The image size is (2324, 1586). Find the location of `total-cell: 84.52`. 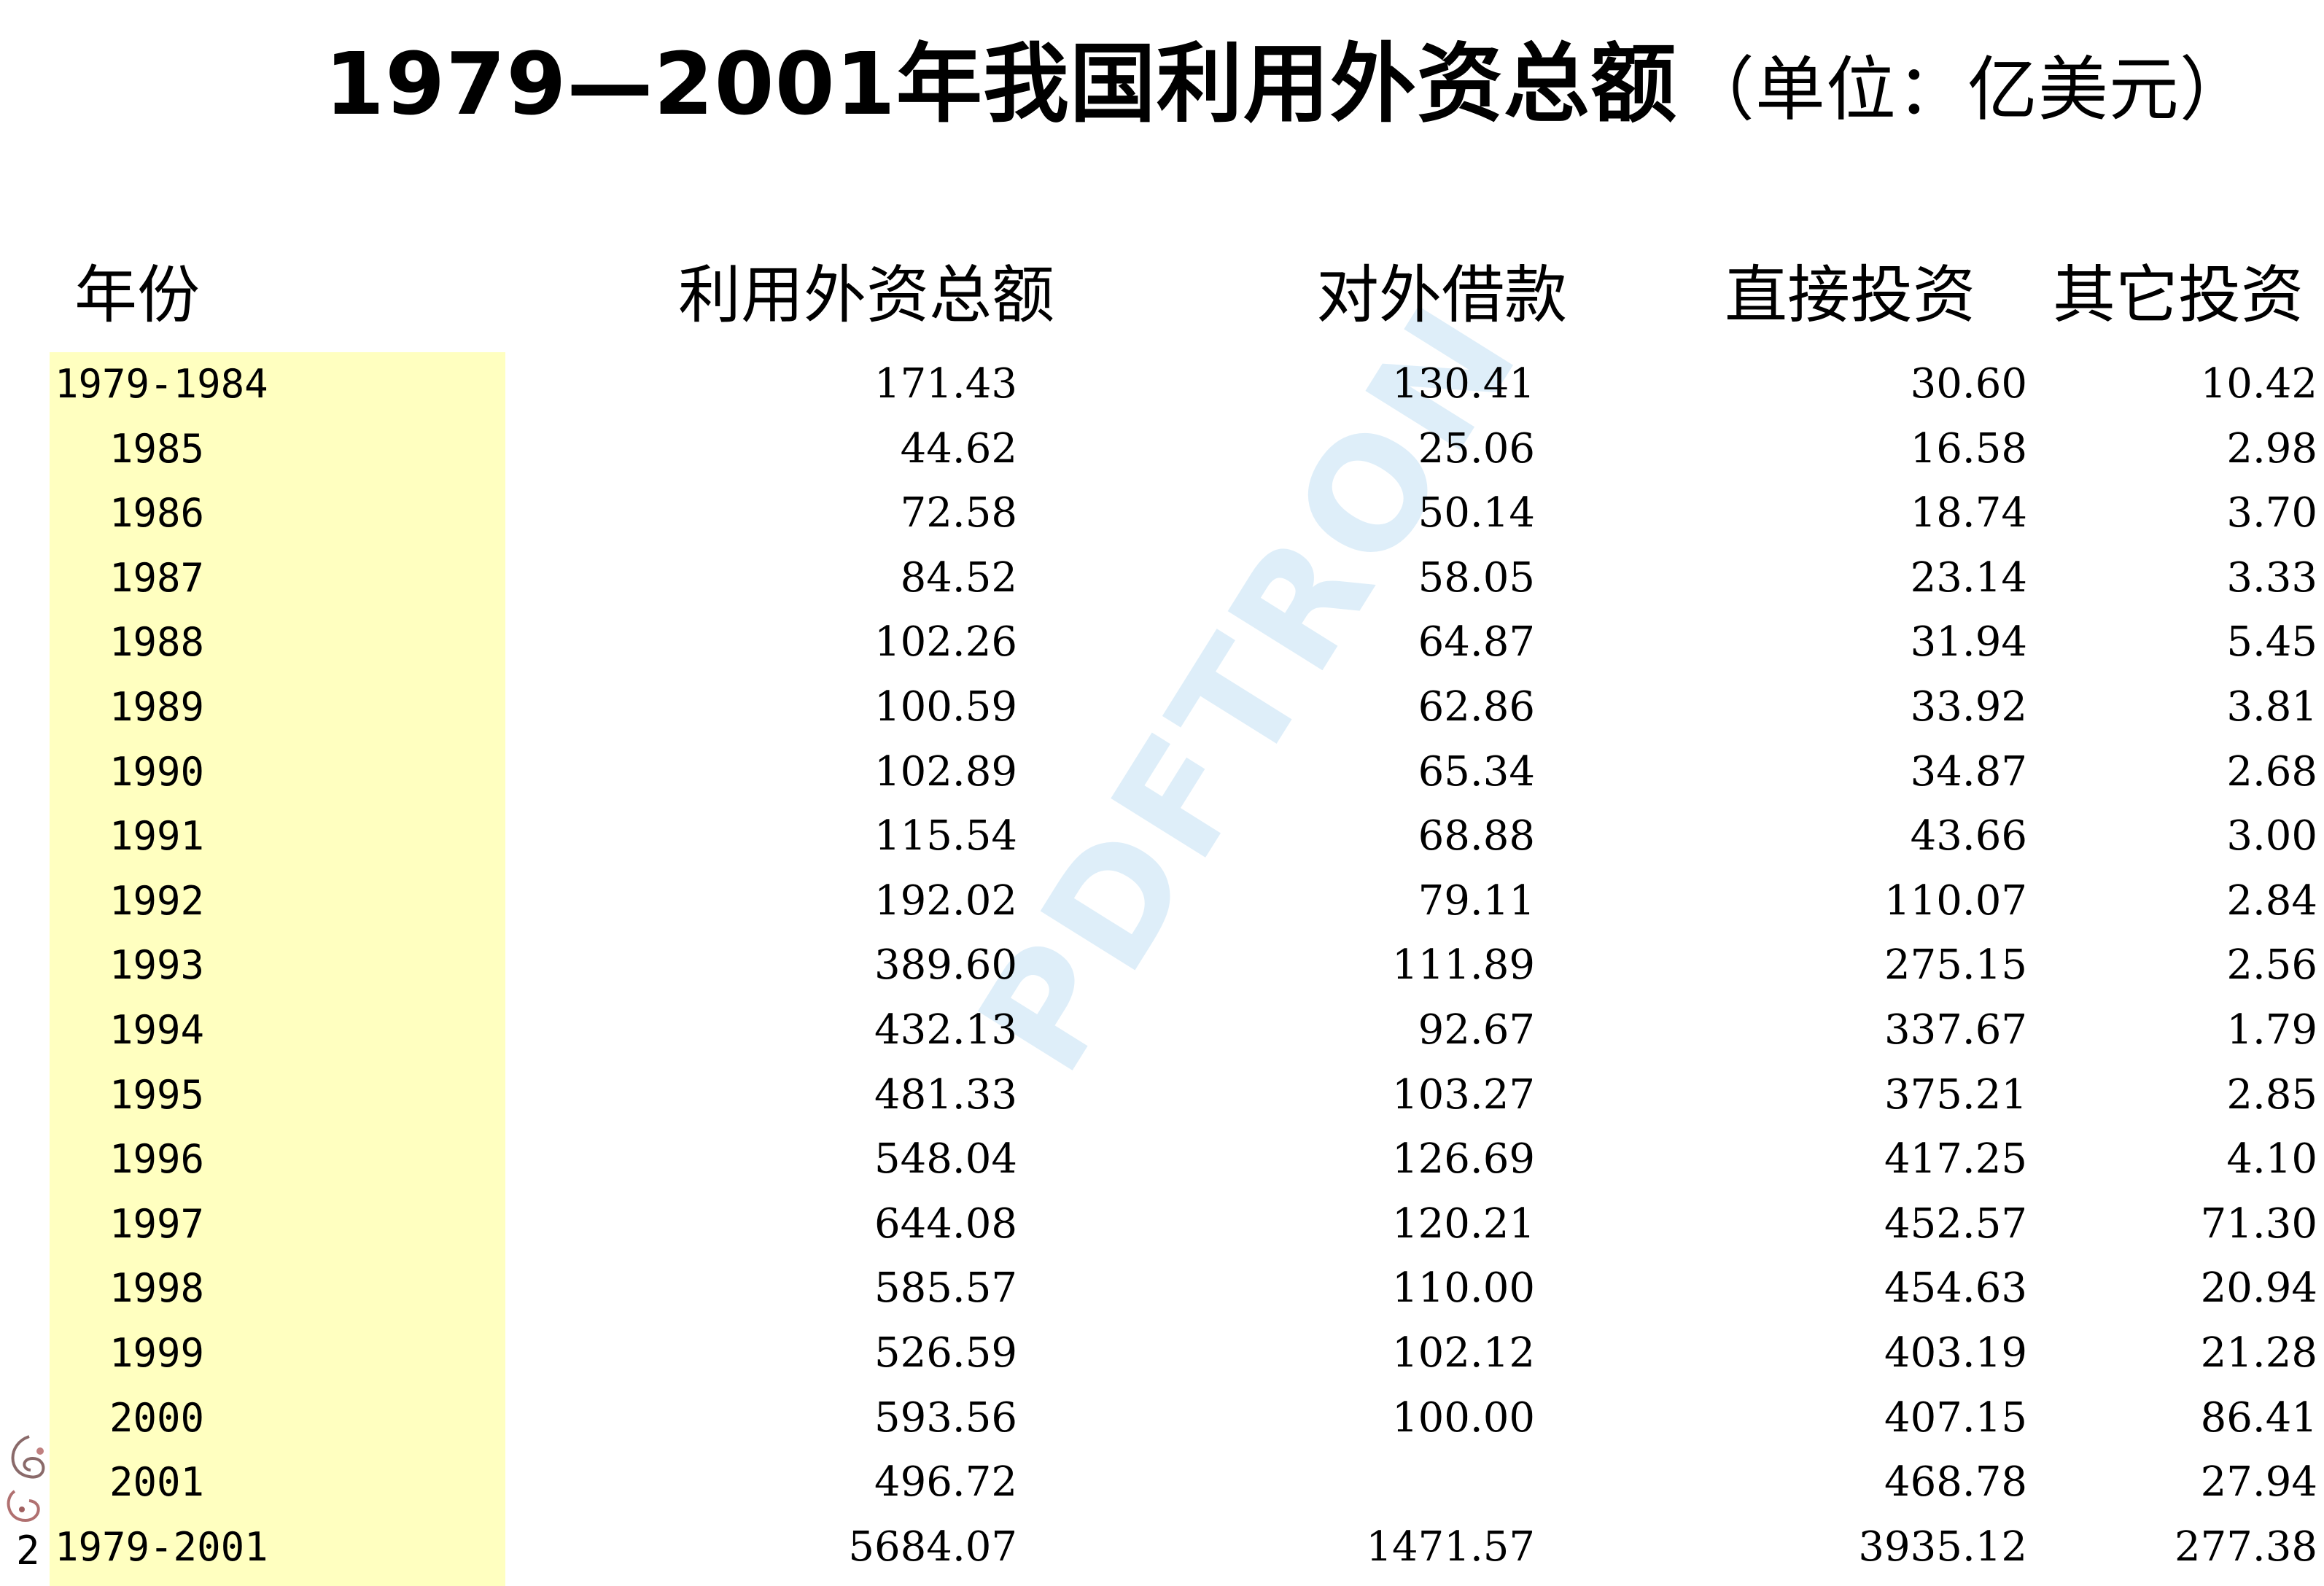

total-cell: 84.52 is located at coordinates (958, 577).